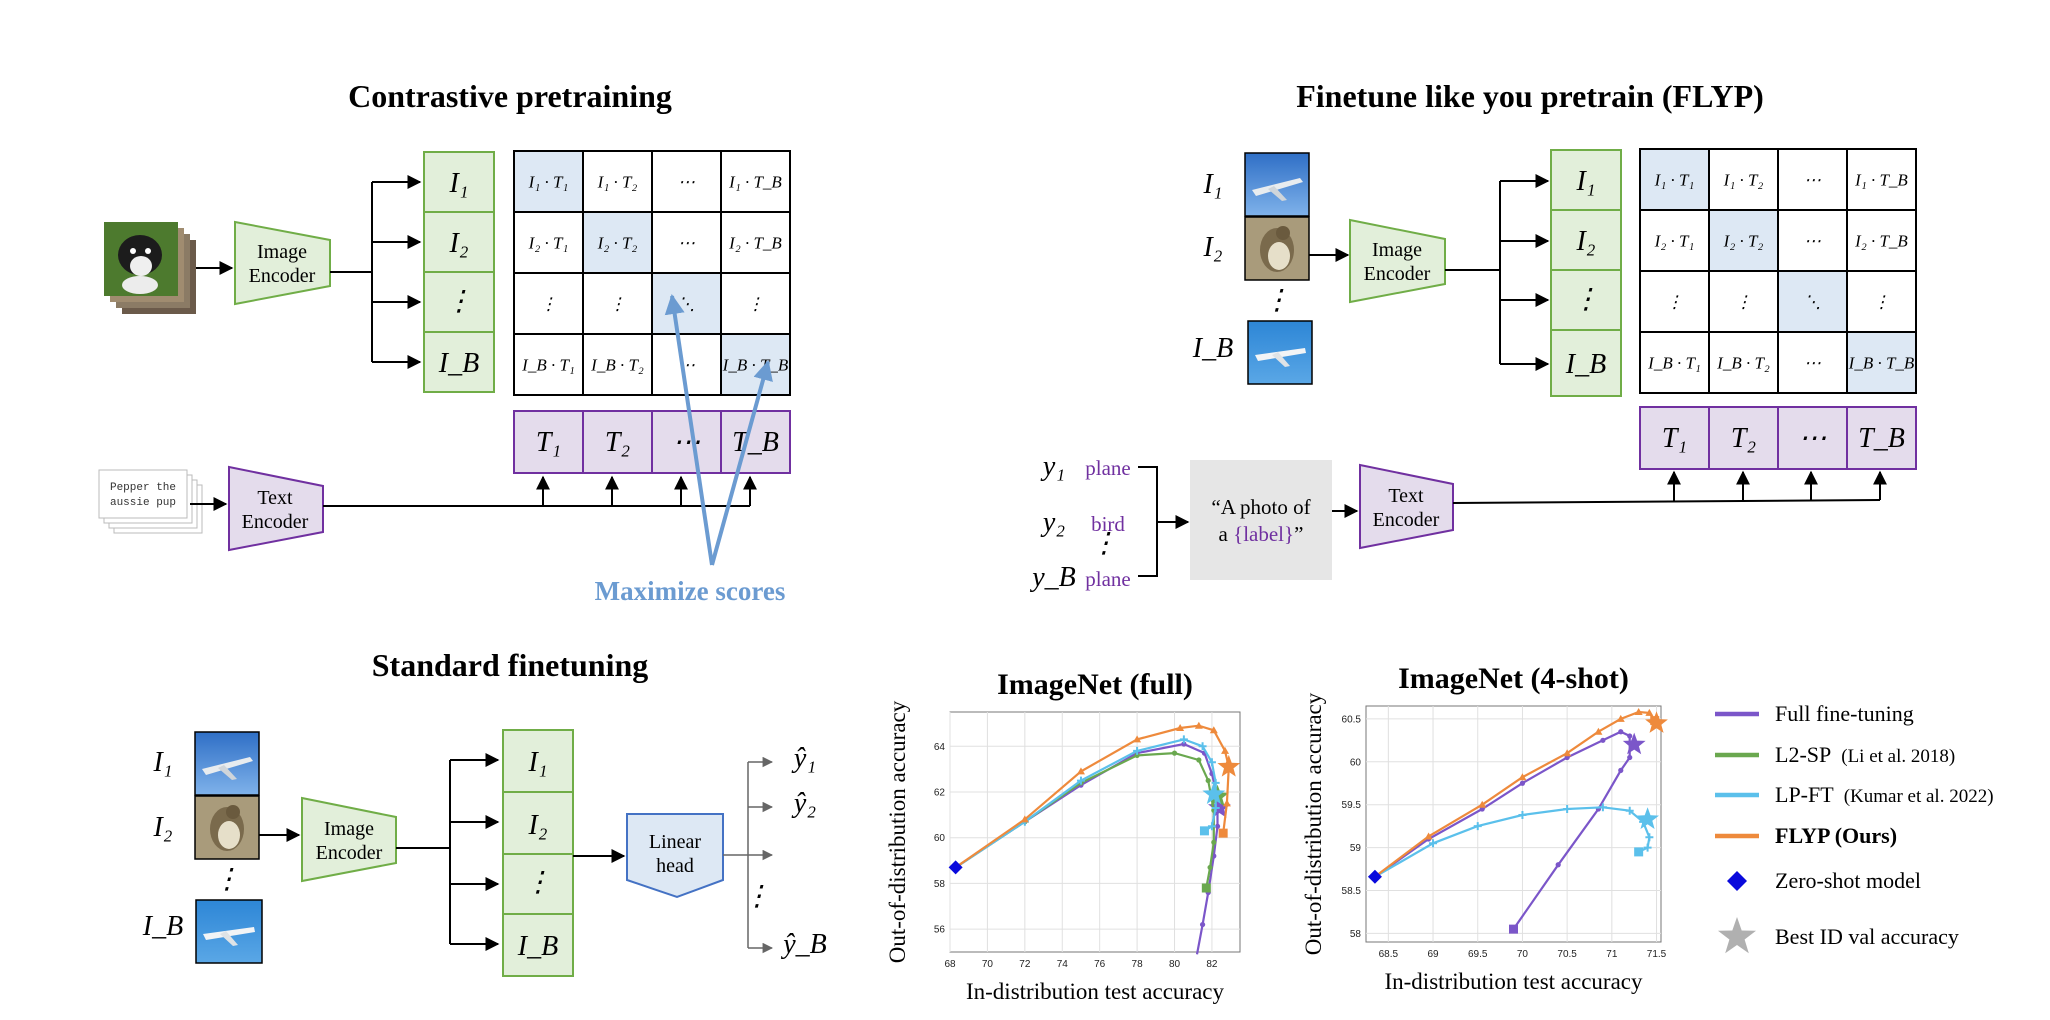 The height and width of the screenshot is (1020, 2050). I want to click on right-matrix-cell-text-0-1: I₁ · T₂, so click(1743, 180).